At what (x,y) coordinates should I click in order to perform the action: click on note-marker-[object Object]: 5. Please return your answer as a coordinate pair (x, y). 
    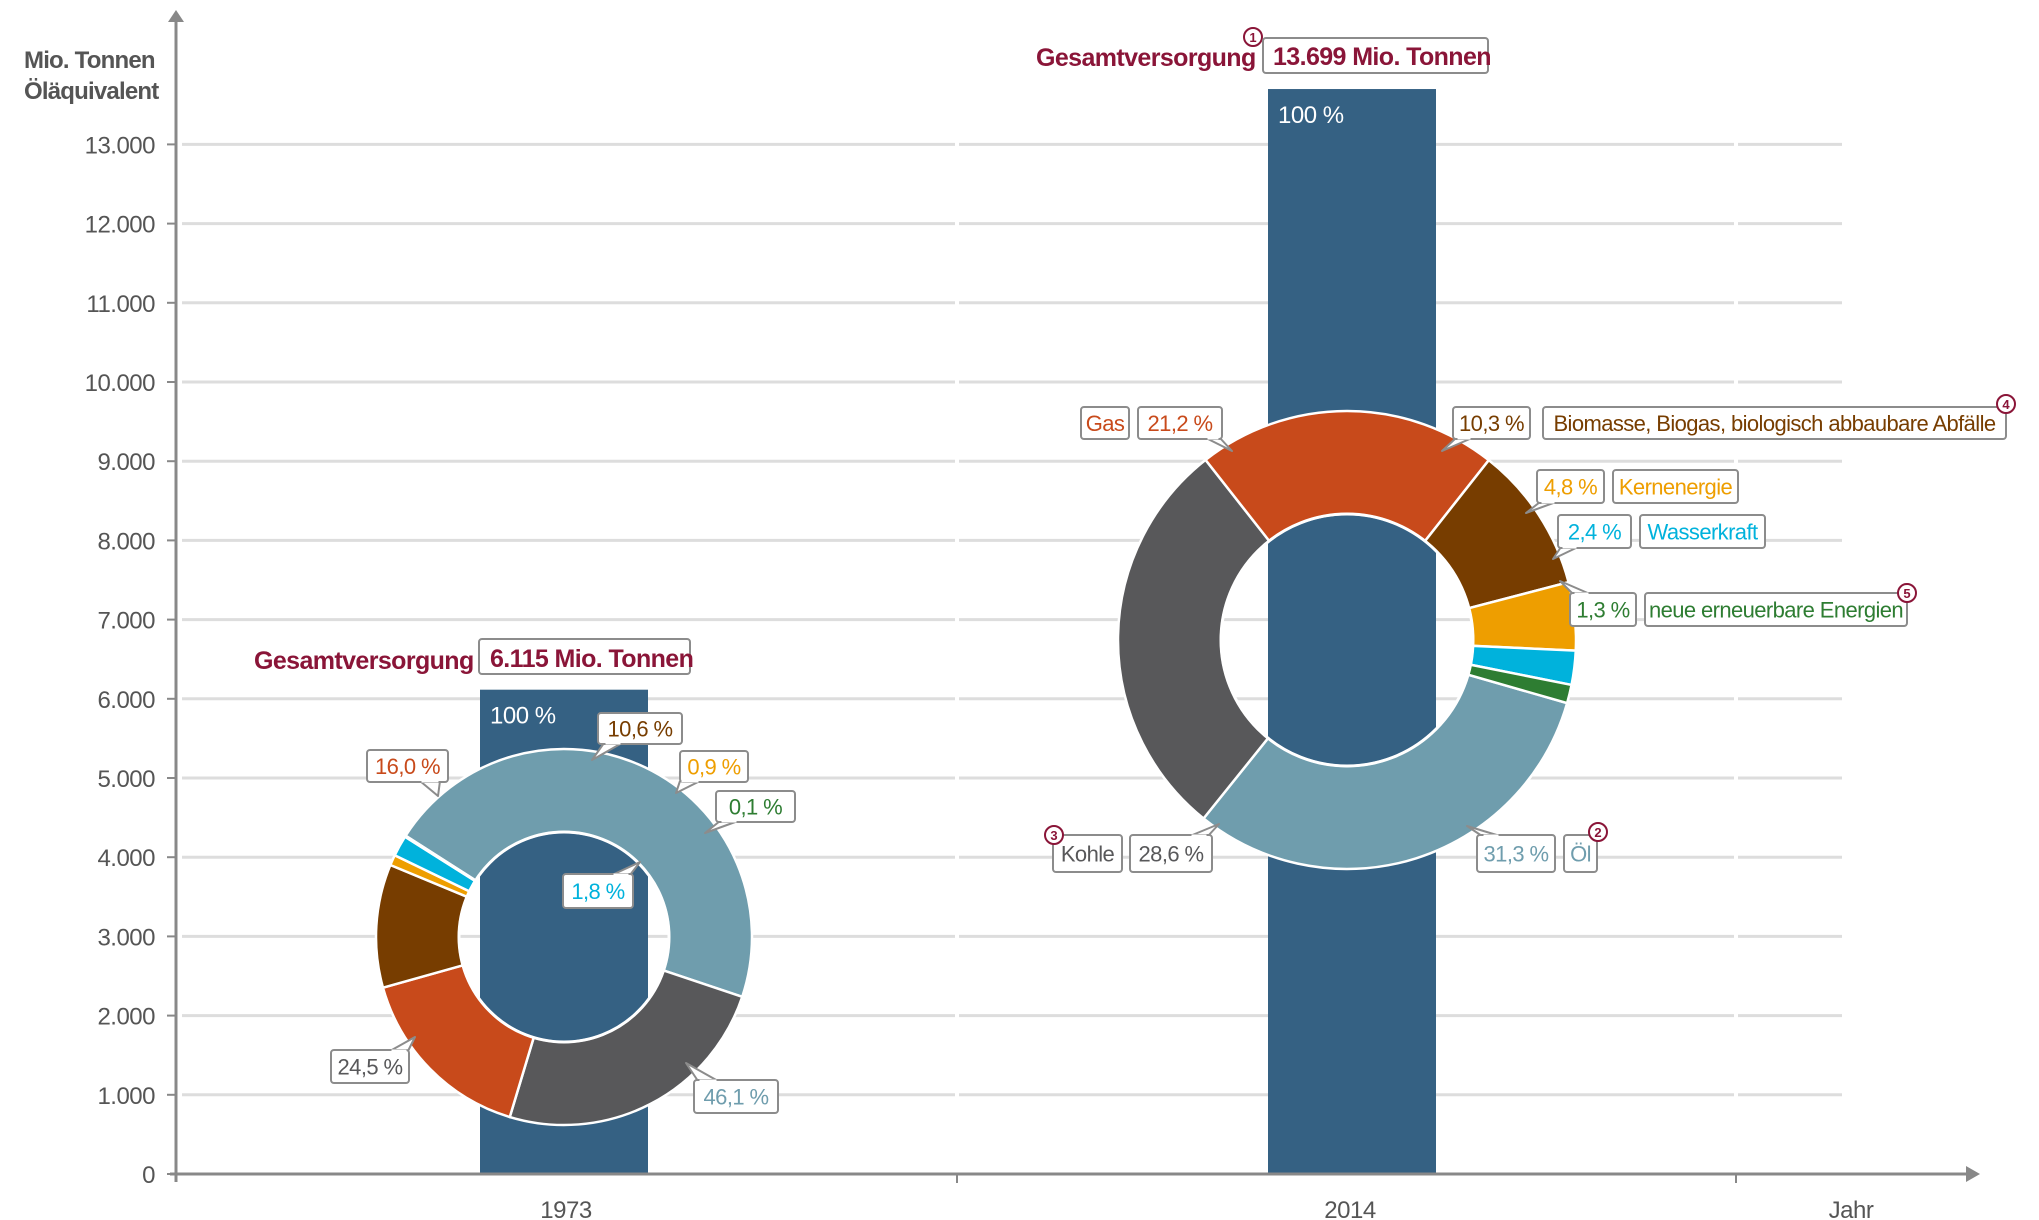
    Looking at the image, I should click on (1907, 593).